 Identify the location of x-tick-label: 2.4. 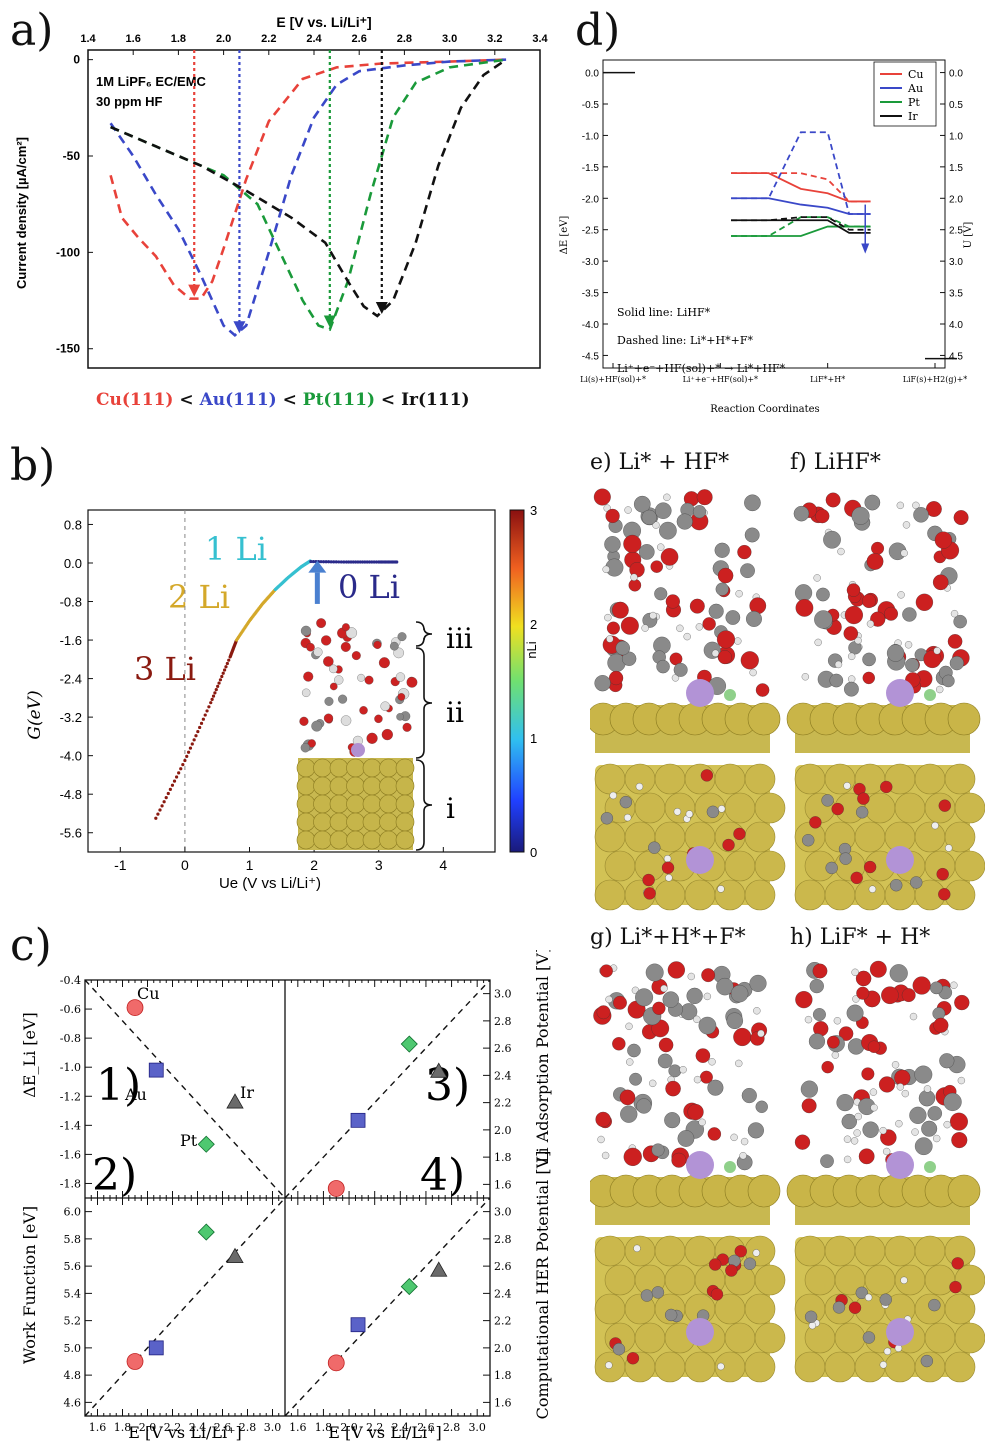
(314, 39).